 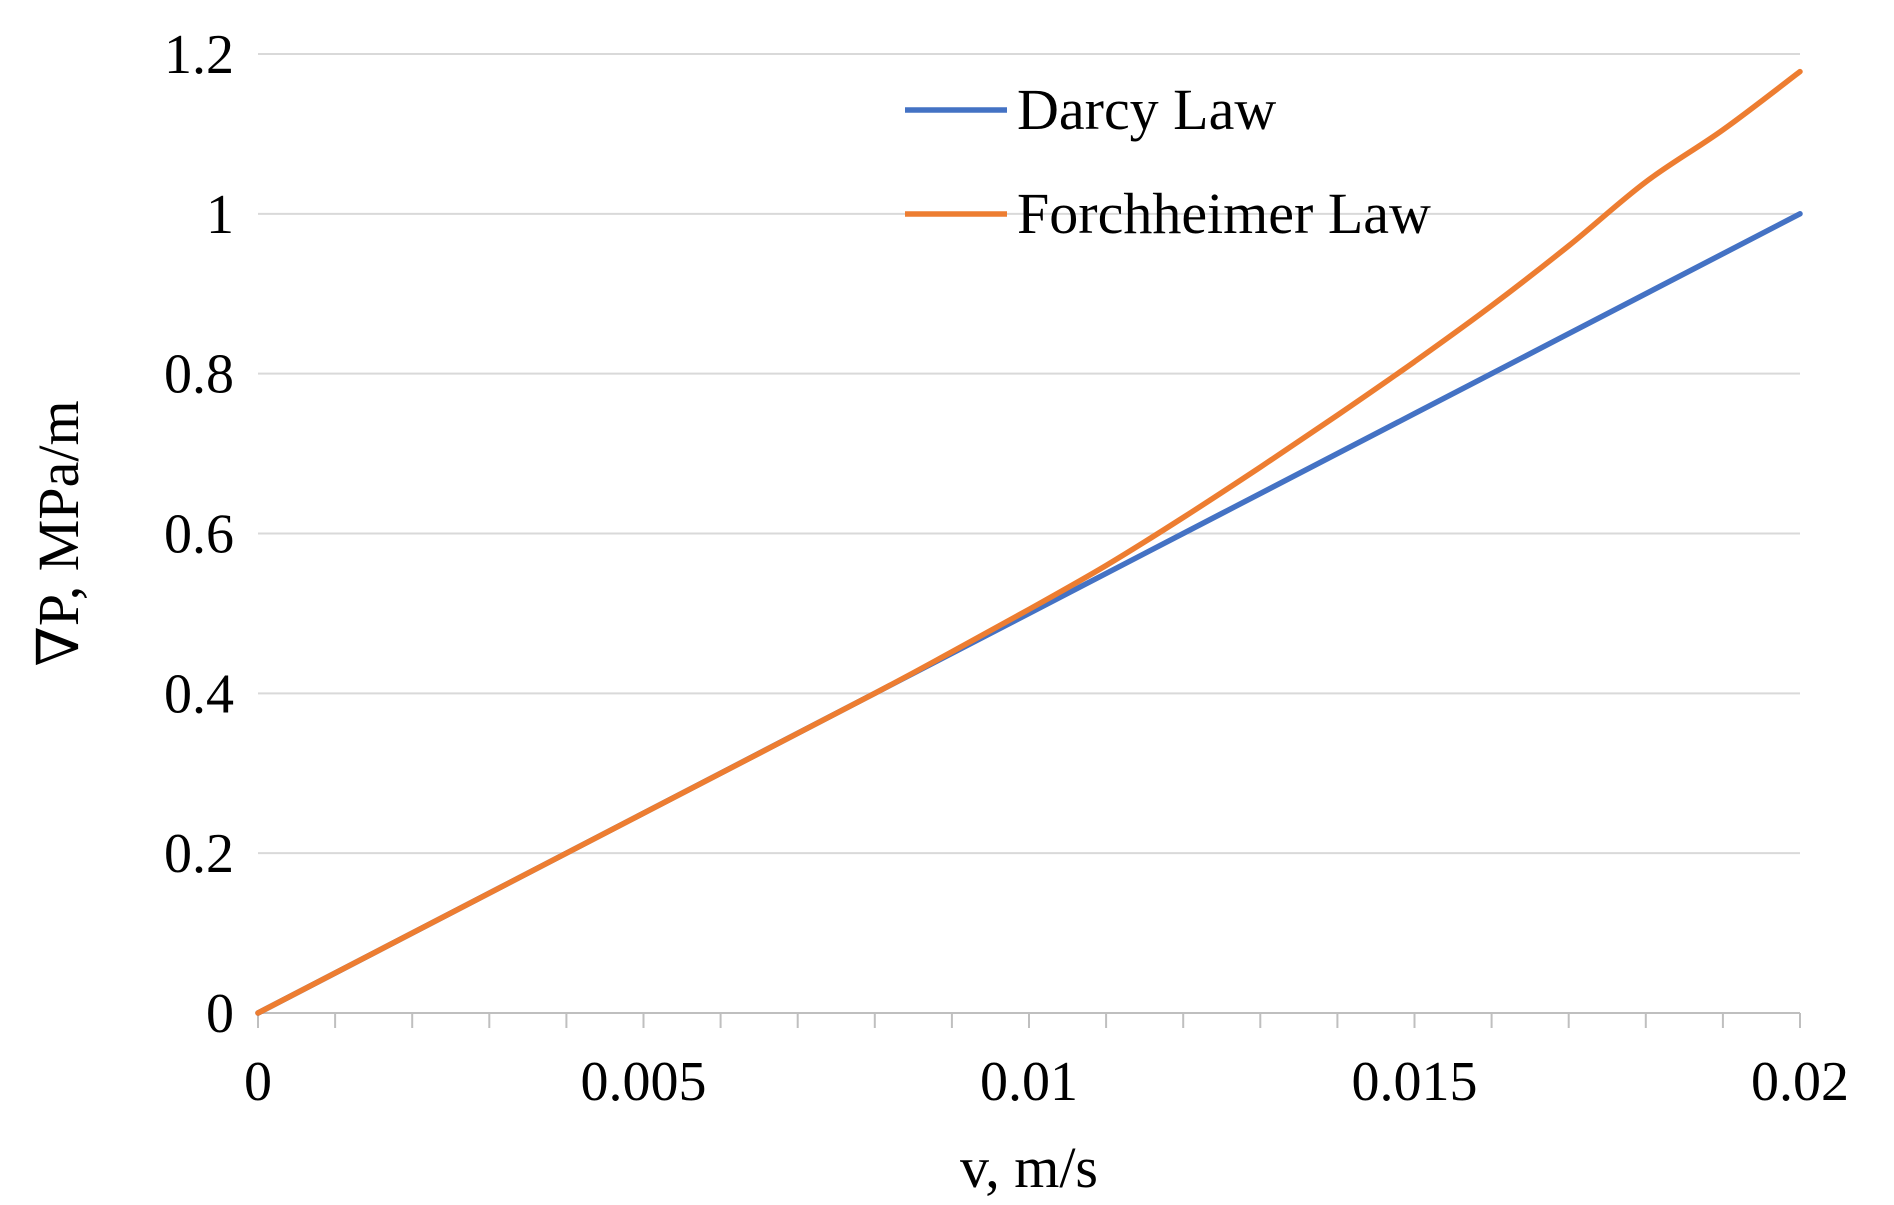 What do you see at coordinates (199, 55) in the screenshot?
I see `y-tick-label: 1.2` at bounding box center [199, 55].